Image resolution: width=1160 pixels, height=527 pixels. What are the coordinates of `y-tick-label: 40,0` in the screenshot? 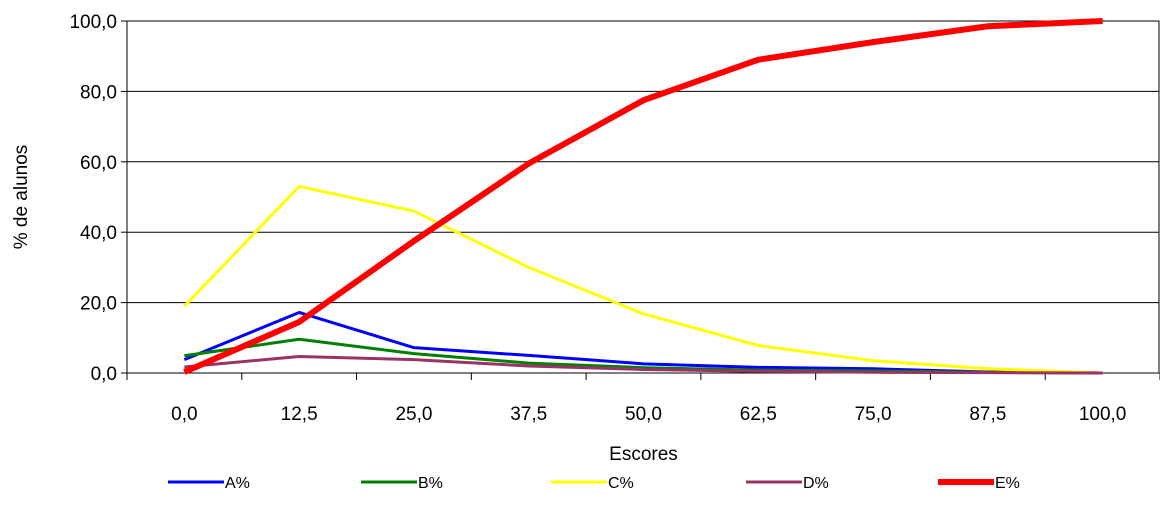 It's located at (98, 233).